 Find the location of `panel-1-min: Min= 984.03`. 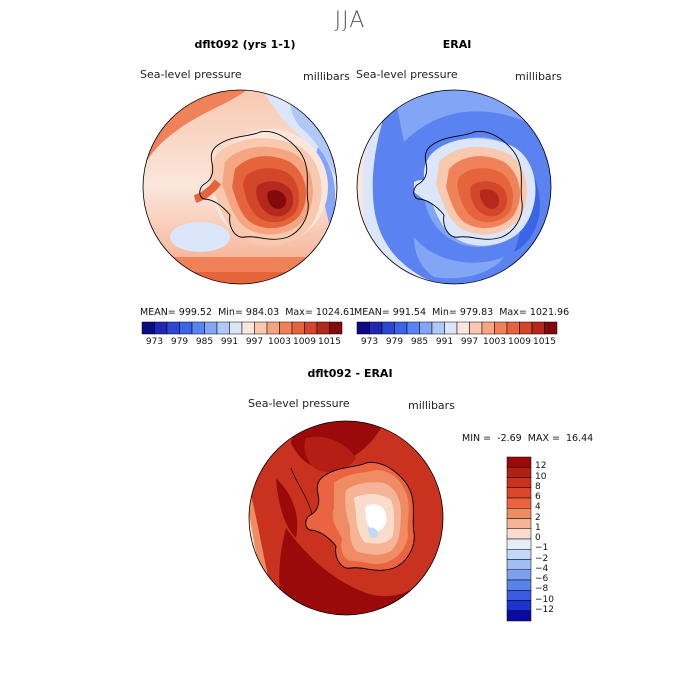

panel-1-min: Min= 984.03 is located at coordinates (249, 312).